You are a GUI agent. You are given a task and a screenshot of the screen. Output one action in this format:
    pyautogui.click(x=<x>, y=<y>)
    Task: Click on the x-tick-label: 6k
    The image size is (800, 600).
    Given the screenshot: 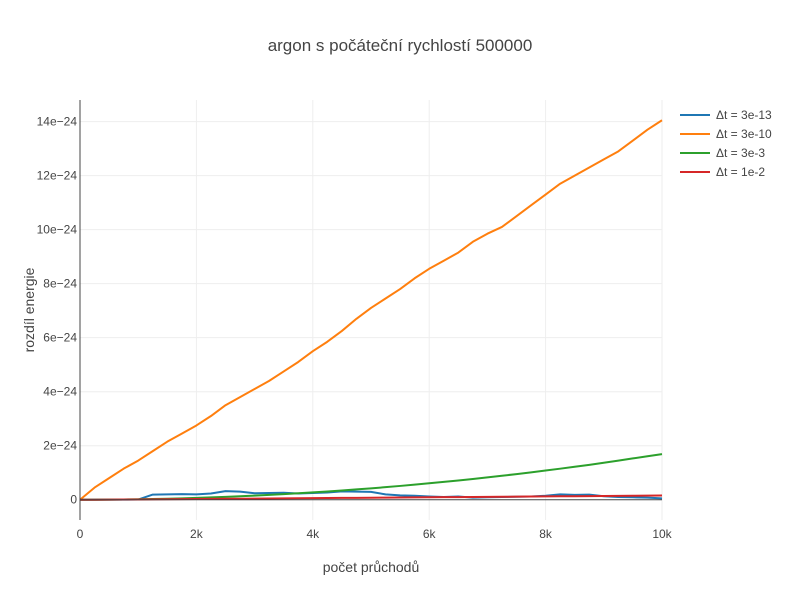 What is the action you would take?
    pyautogui.click(x=430, y=534)
    